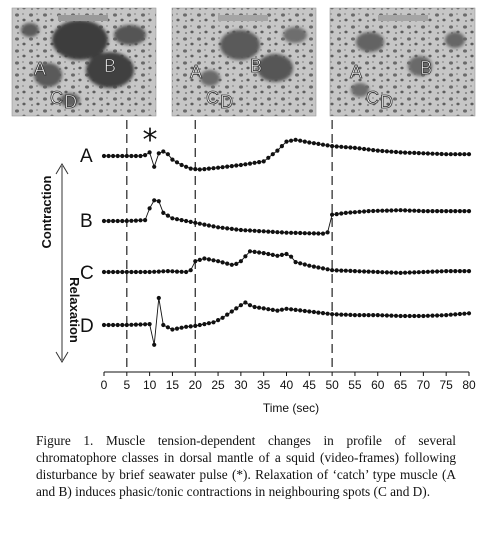 The image size is (491, 533). I want to click on trace-c, so click(286, 262).